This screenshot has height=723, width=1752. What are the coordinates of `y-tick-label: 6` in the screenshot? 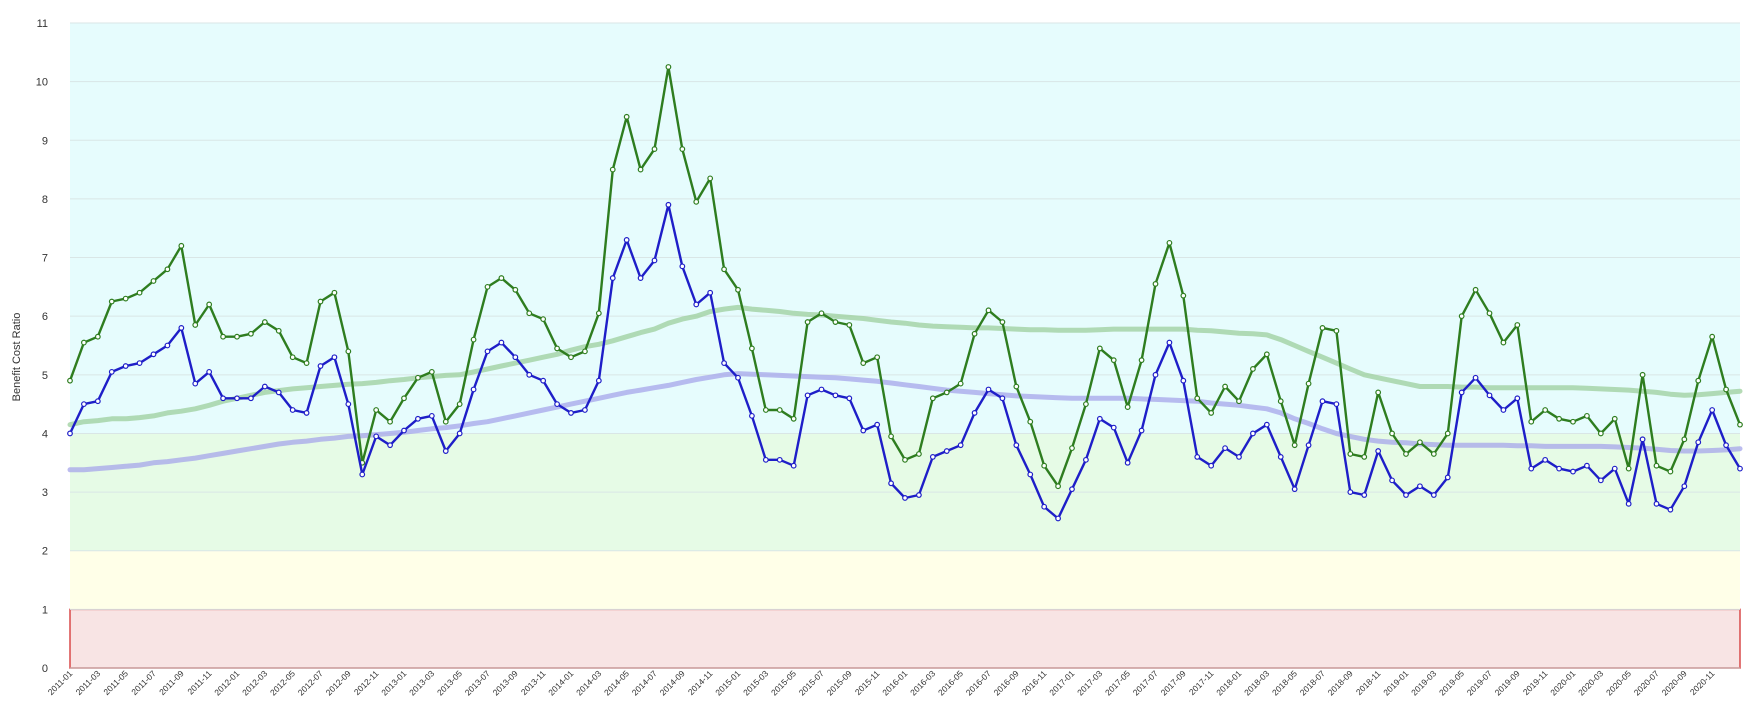 It's located at (45, 317).